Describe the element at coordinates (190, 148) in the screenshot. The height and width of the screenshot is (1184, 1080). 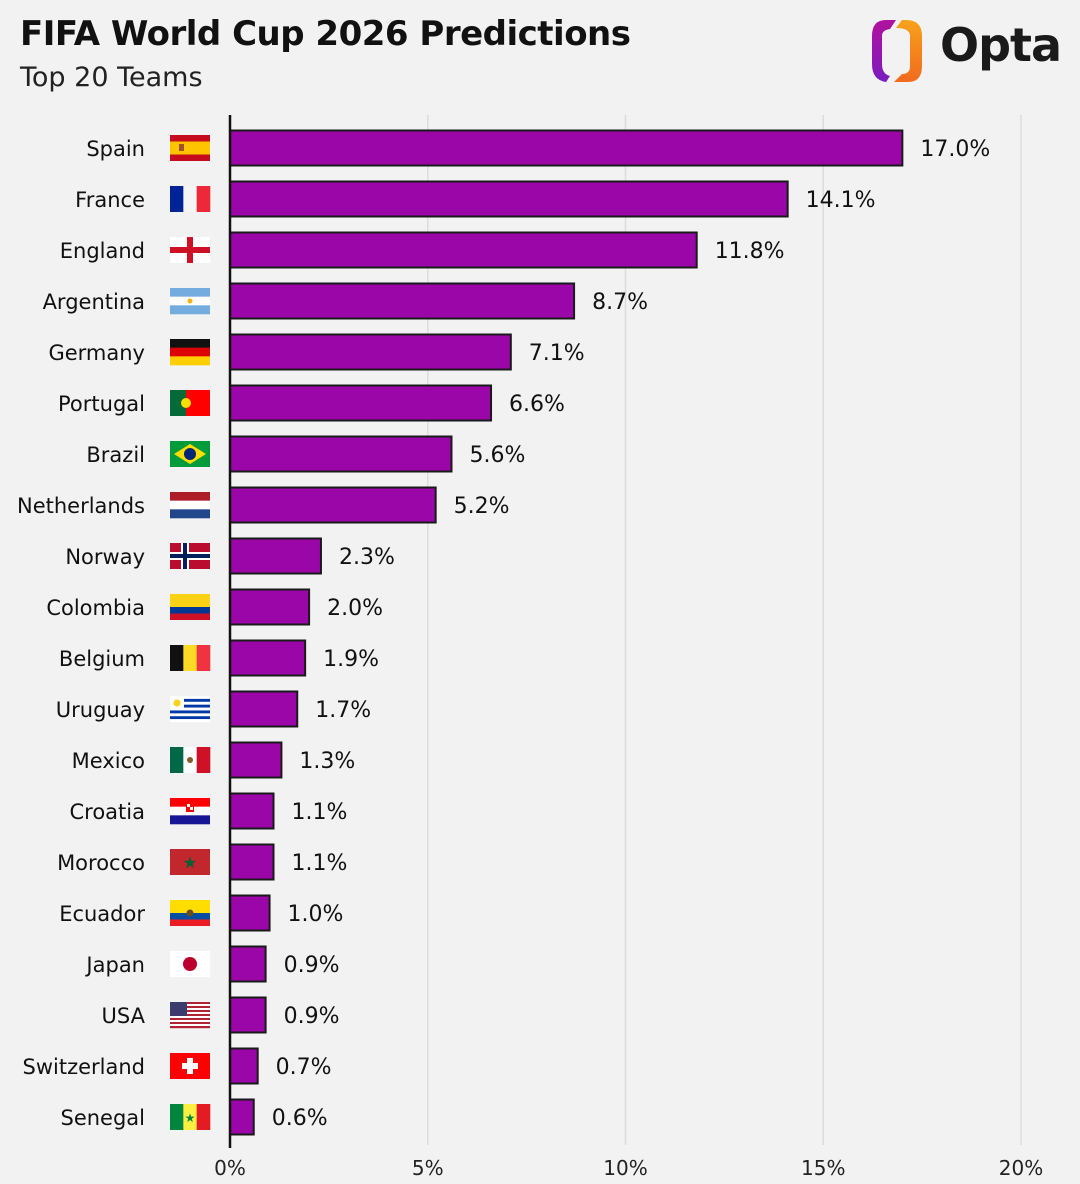
I see `flag-spain-icon` at that location.